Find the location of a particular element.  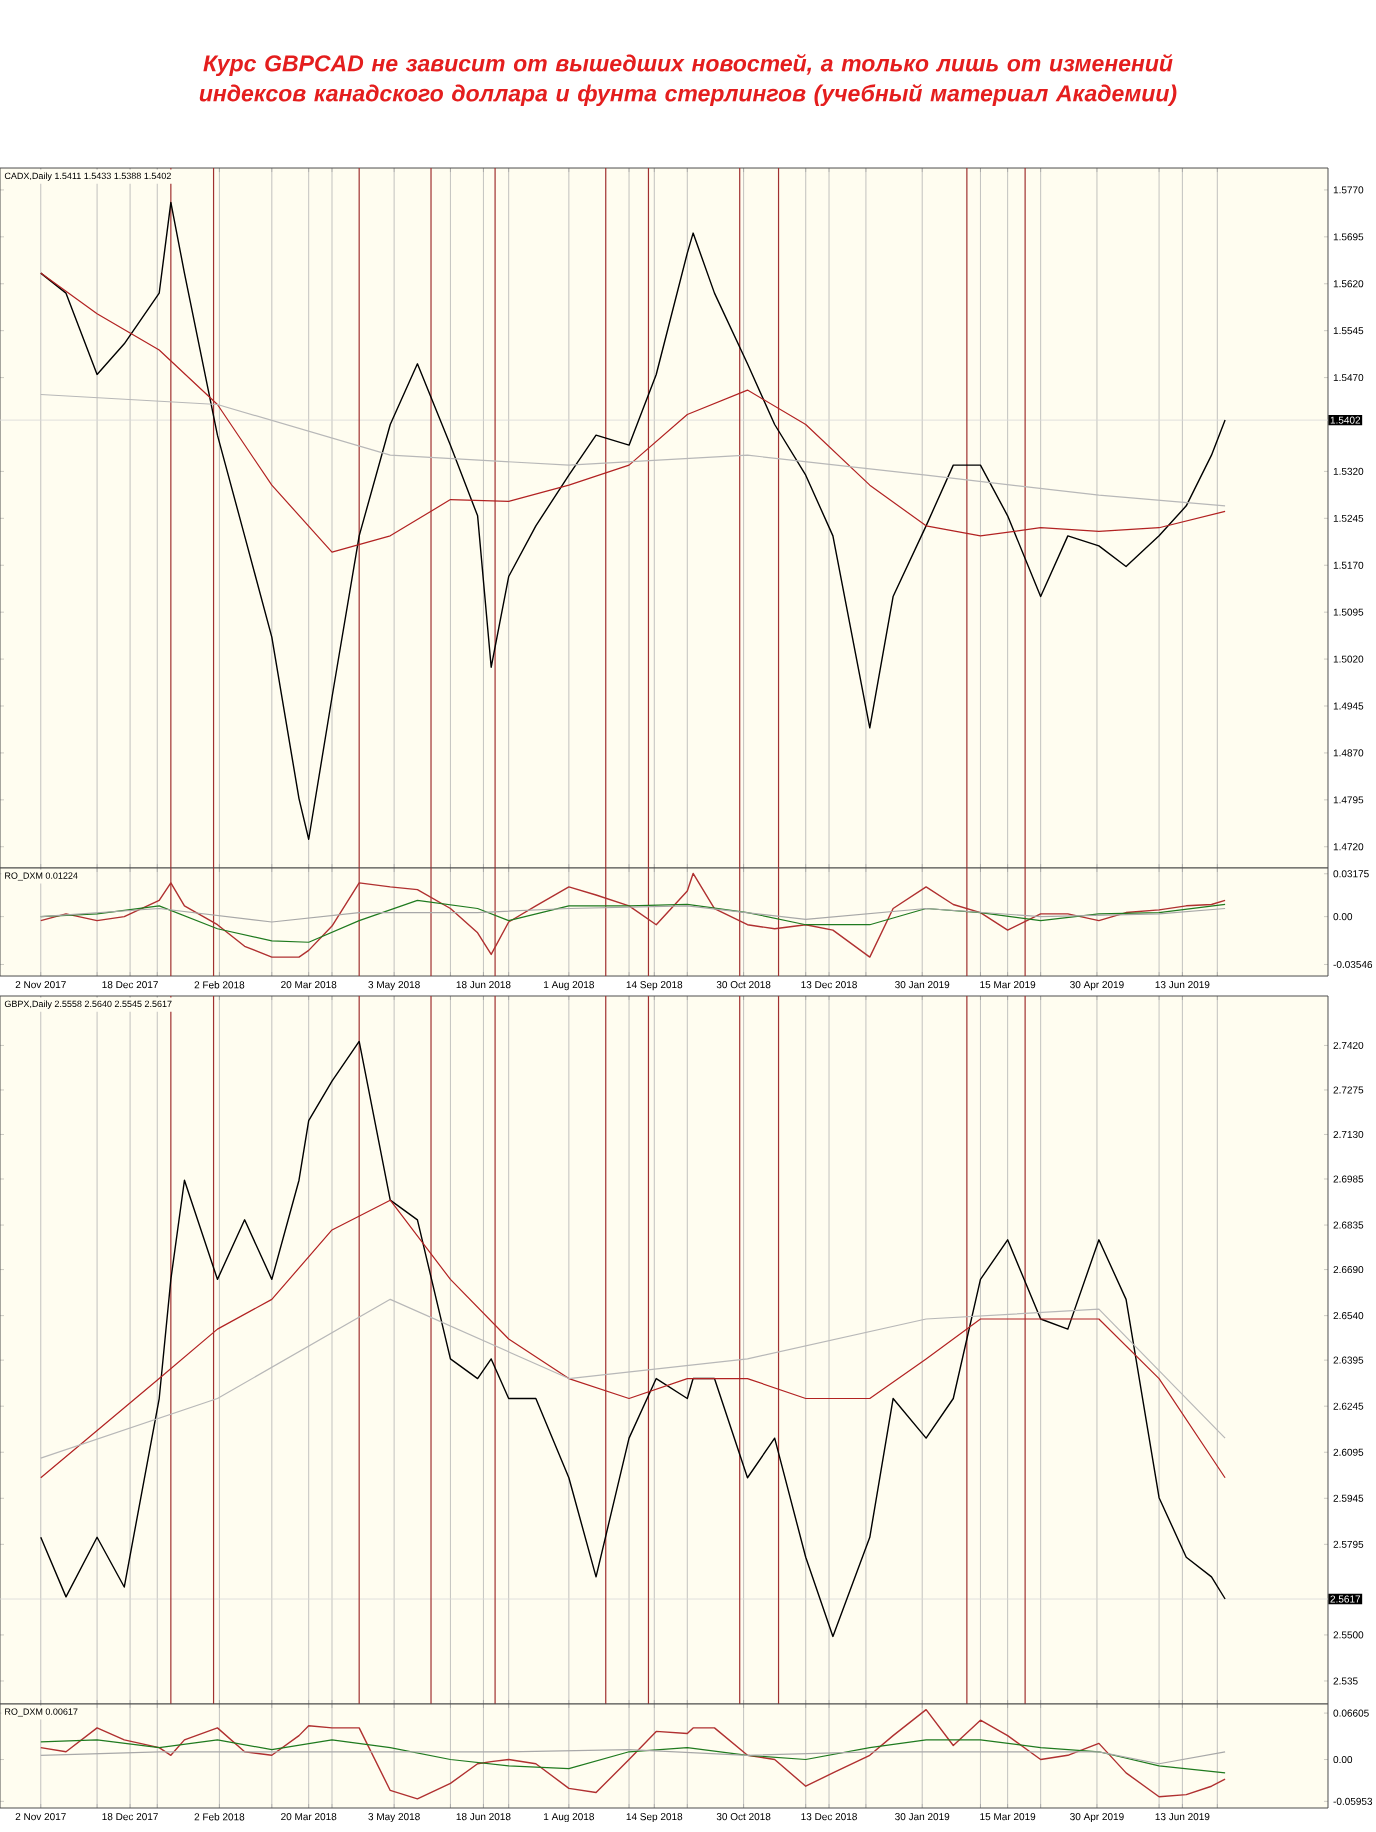

chart-title: Курс GBPCAD не зависит от вышедших новостей, а только лишь от изменений индексов канадского доллара и фунта стерлингов (учебный материал Академии) is located at coordinates (688, 80).